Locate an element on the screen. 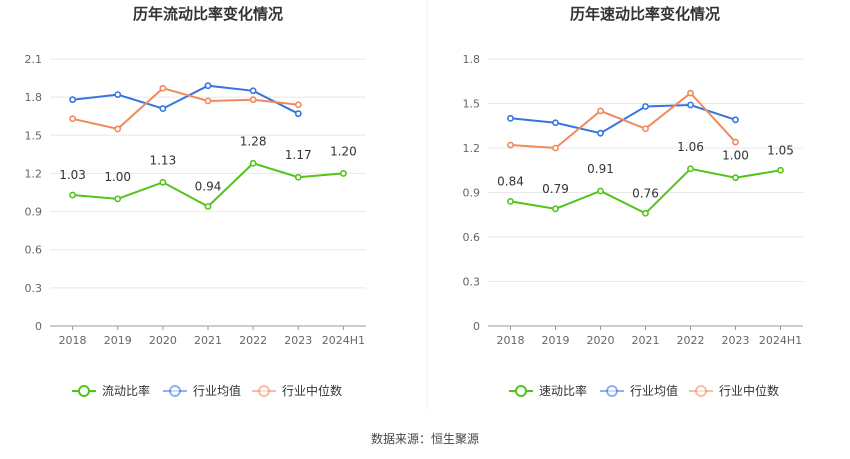 The height and width of the screenshot is (459, 850). data-label: 0.79 is located at coordinates (555, 189).